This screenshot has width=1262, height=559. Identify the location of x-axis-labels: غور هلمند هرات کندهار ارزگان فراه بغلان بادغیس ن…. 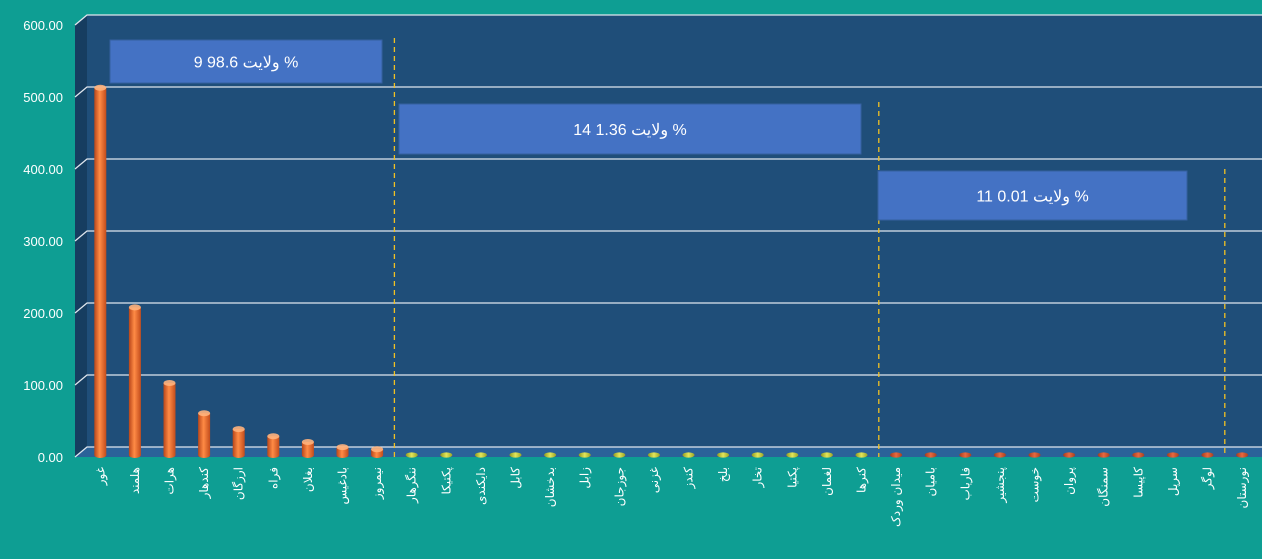
(671, 497).